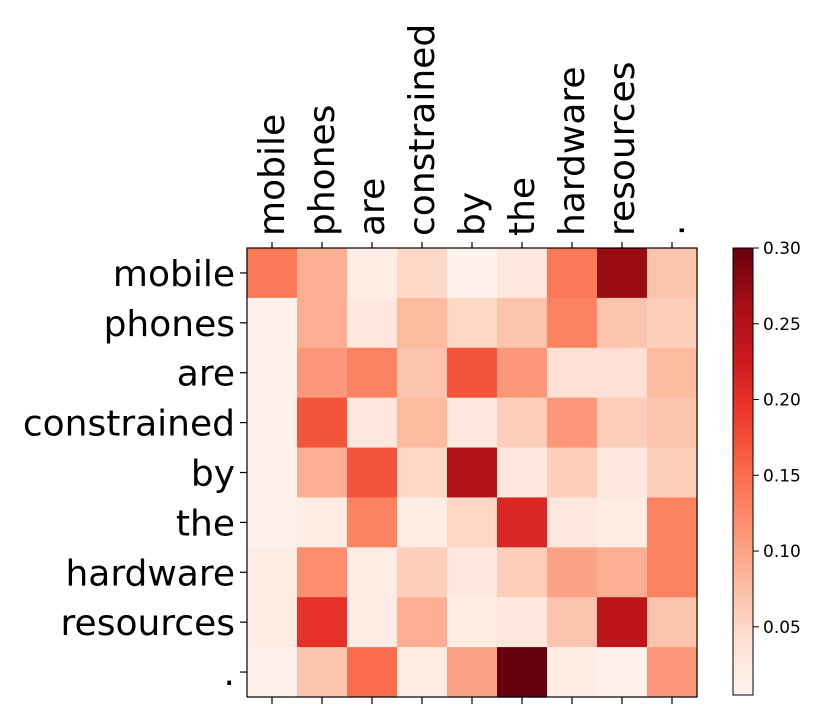 This screenshot has height=720, width=830. I want to click on x-tick-label-5: the, so click(522, 206).